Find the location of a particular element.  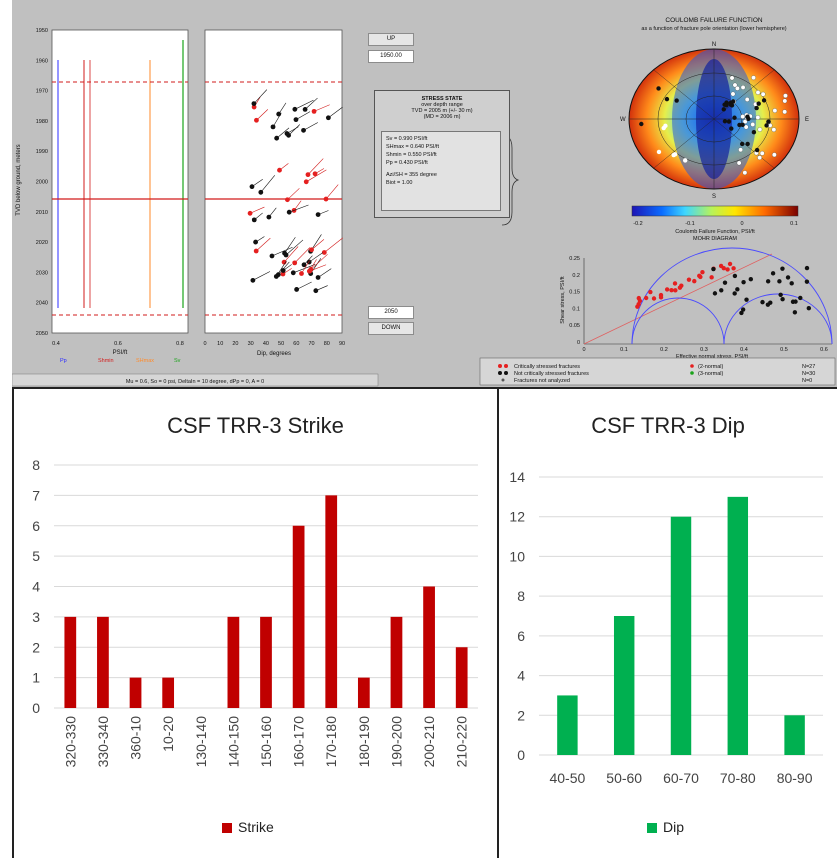

strike-chart-title: CSF TRR-3 Strike is located at coordinates (255, 425).